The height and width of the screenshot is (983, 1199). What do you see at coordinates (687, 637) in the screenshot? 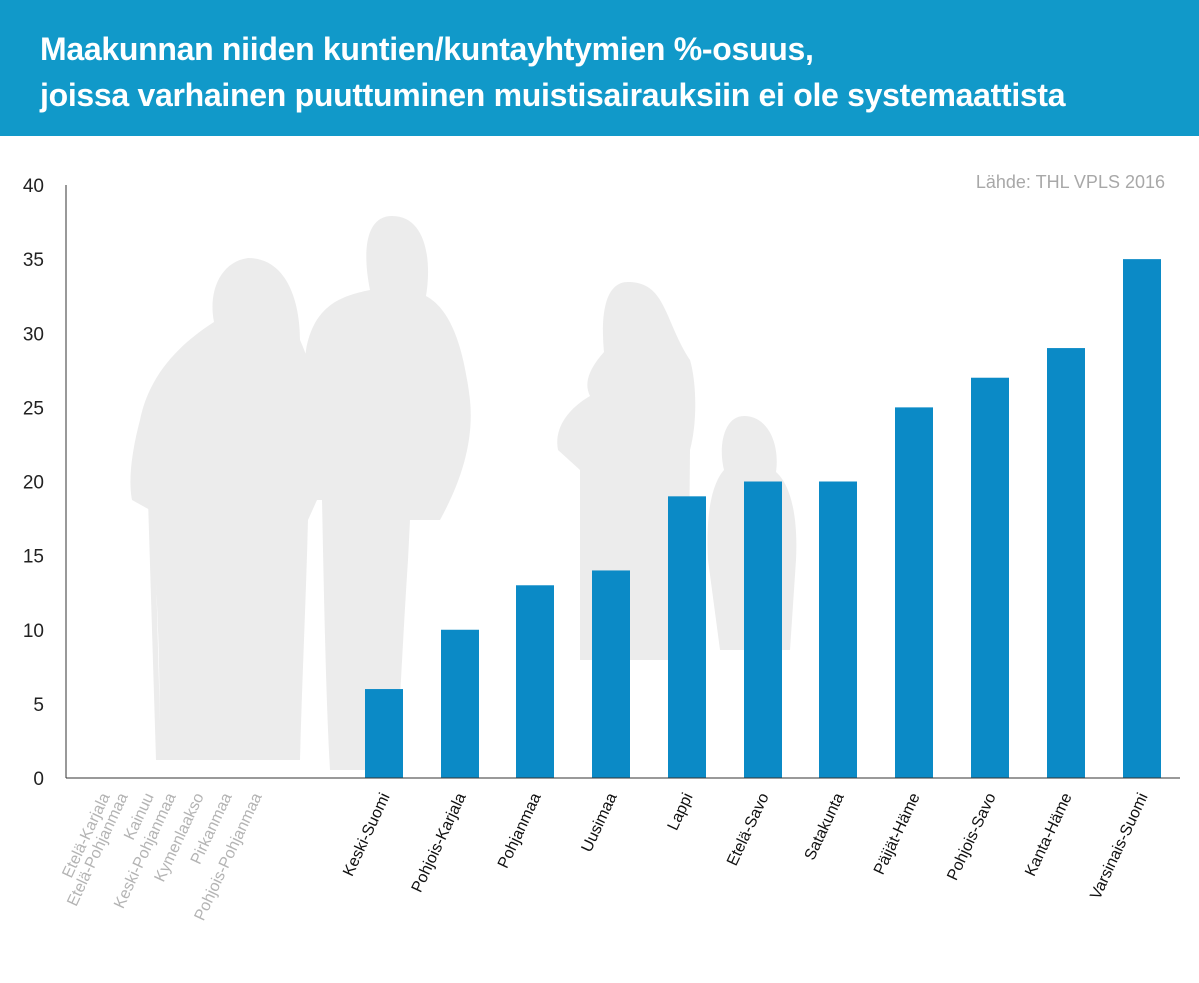
I see `bar-lappi` at bounding box center [687, 637].